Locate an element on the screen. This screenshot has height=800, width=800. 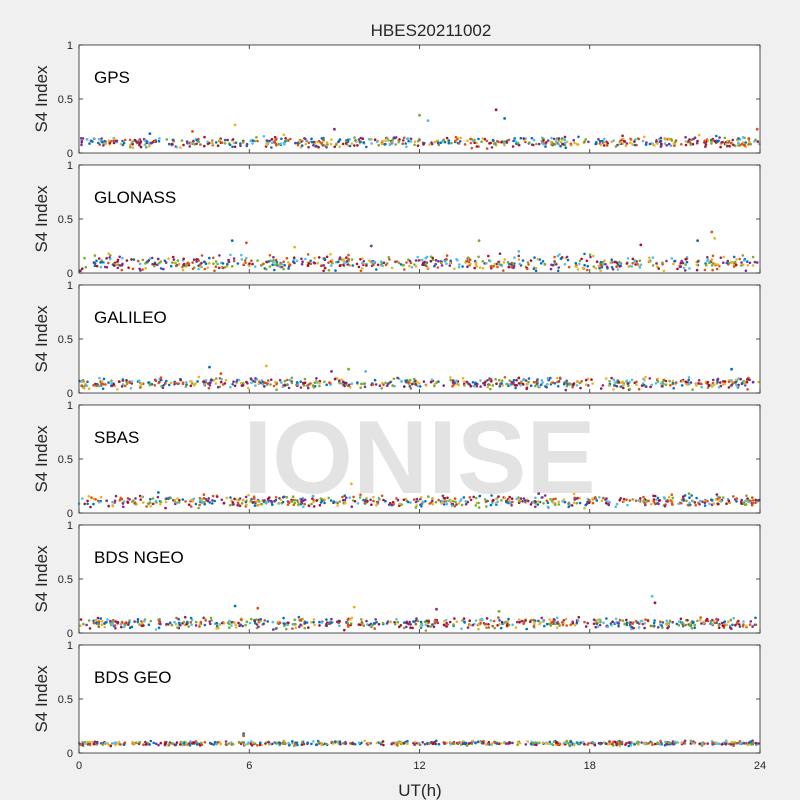
panel-label: GPS is located at coordinates (112, 77).